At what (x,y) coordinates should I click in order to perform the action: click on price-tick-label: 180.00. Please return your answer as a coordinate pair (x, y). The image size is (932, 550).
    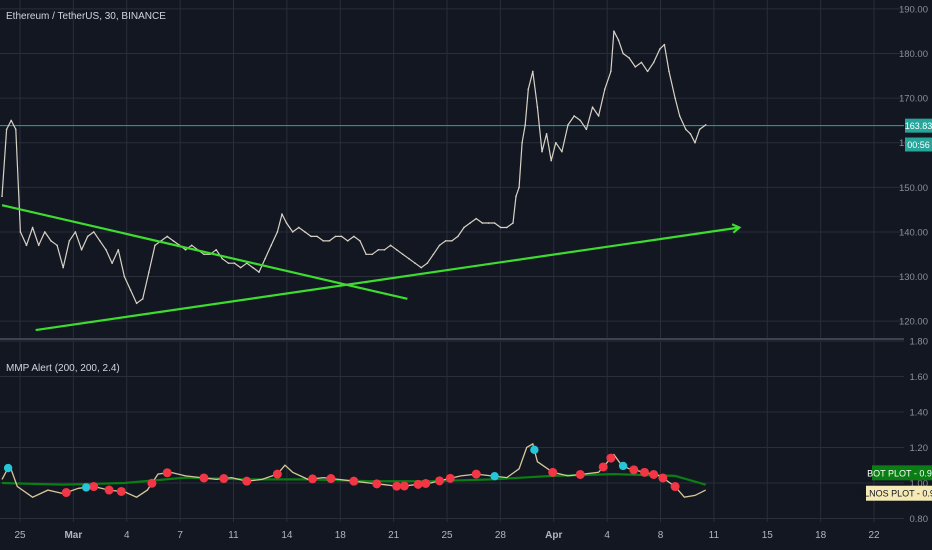
    Looking at the image, I should click on (913, 54).